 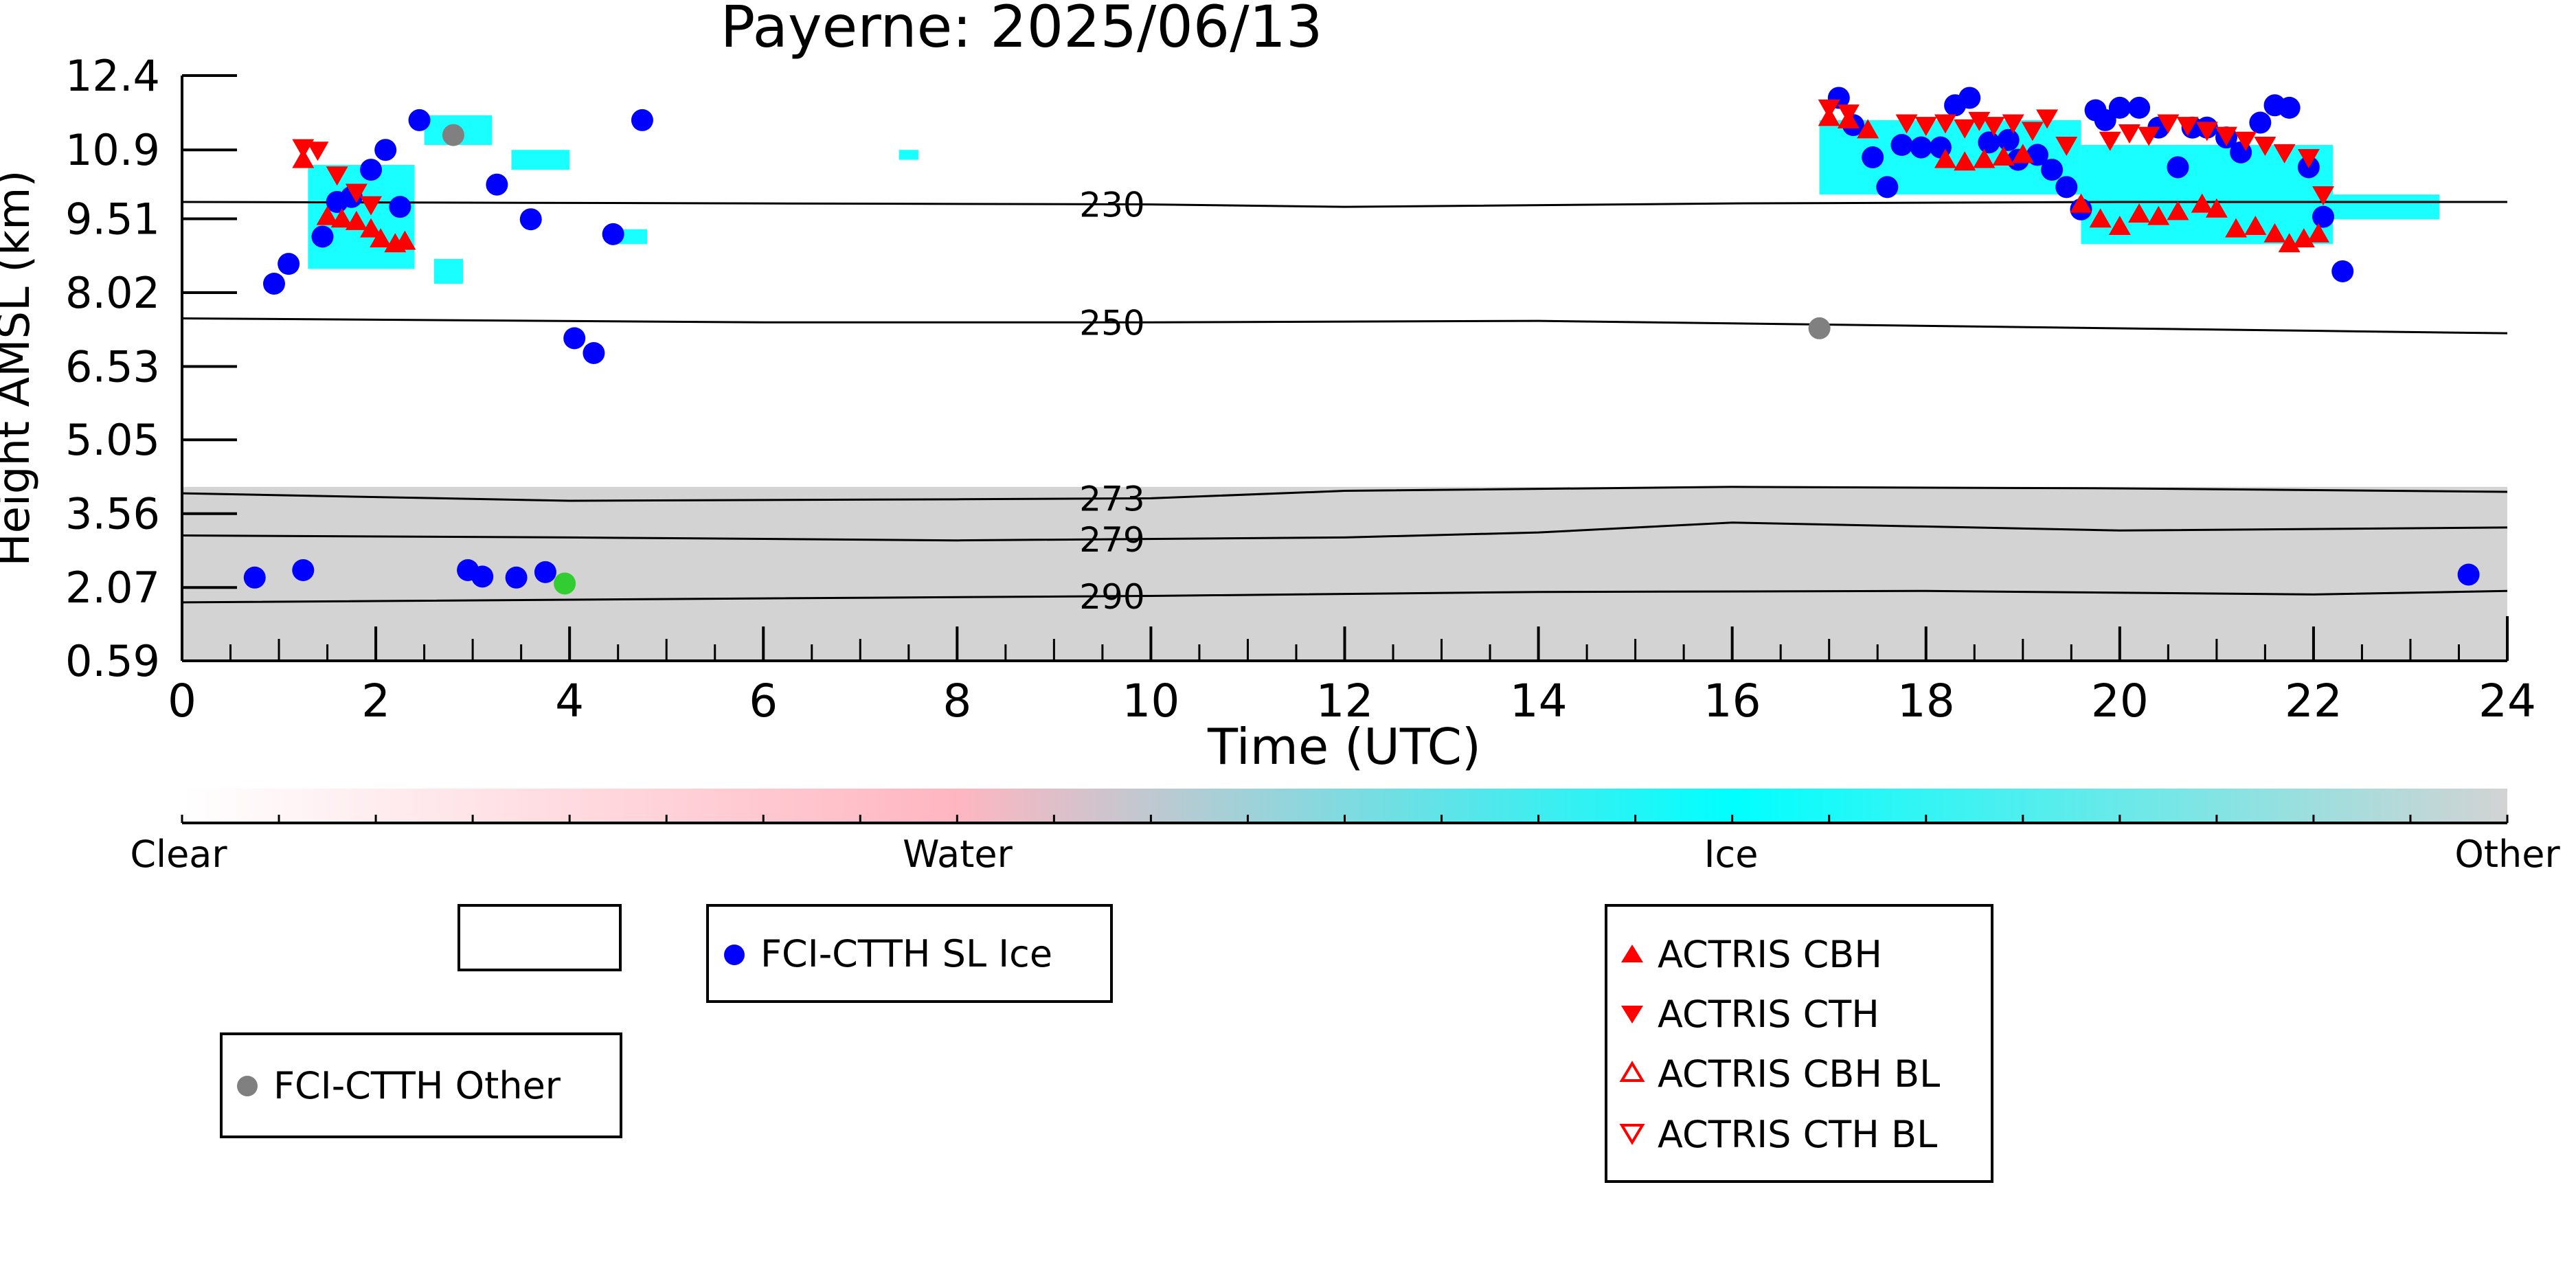 What do you see at coordinates (112, 514) in the screenshot?
I see `y-tick-label-2: 3.56` at bounding box center [112, 514].